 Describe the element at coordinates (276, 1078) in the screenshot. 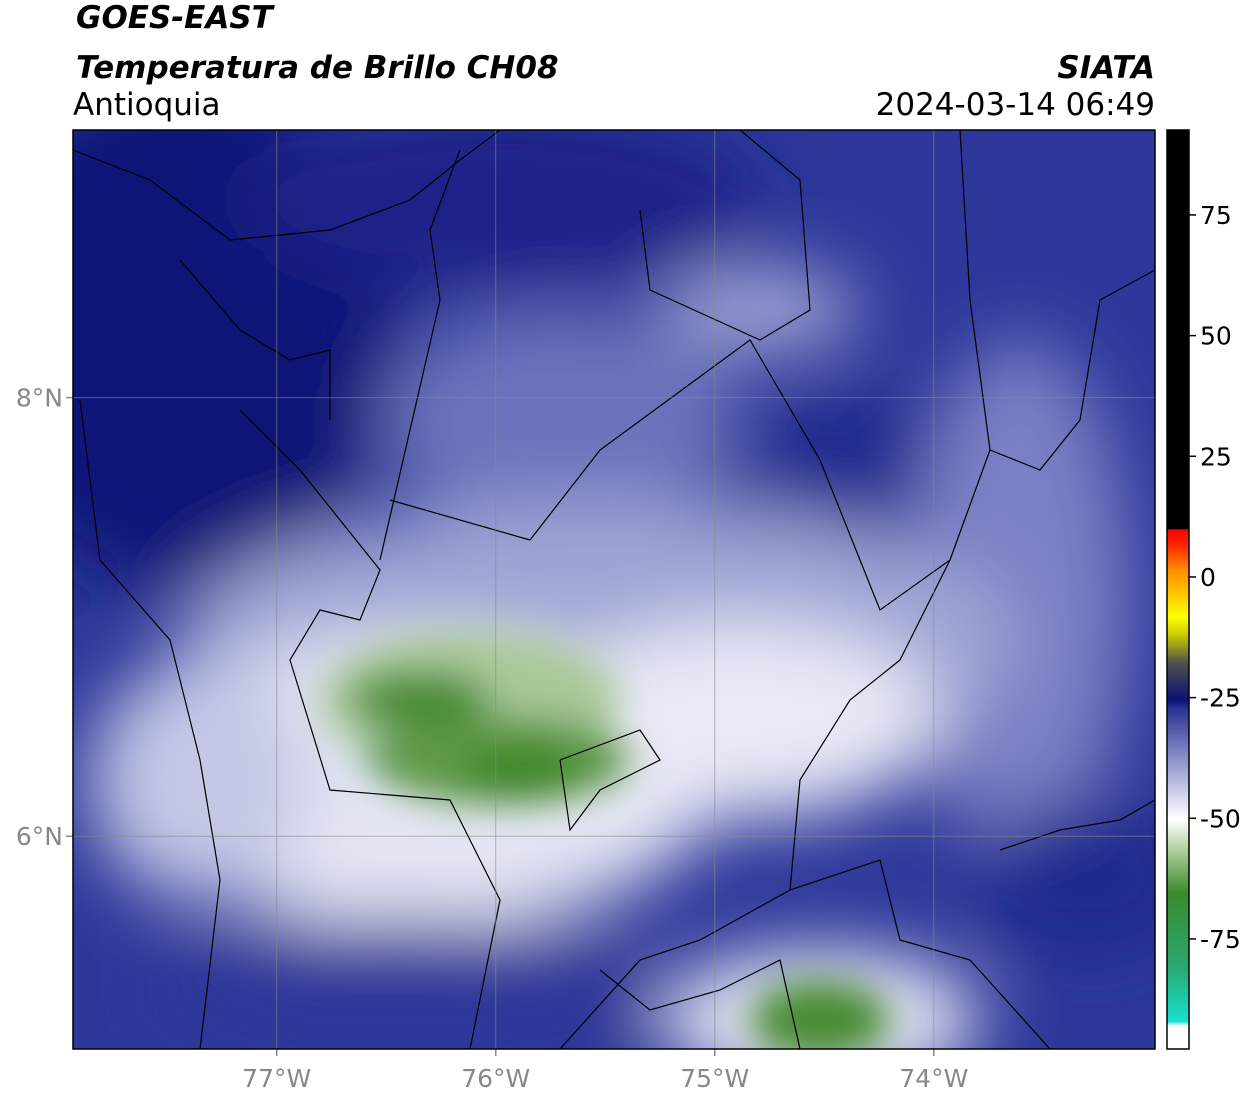

I see `lon-tick-label: 77°W` at that location.